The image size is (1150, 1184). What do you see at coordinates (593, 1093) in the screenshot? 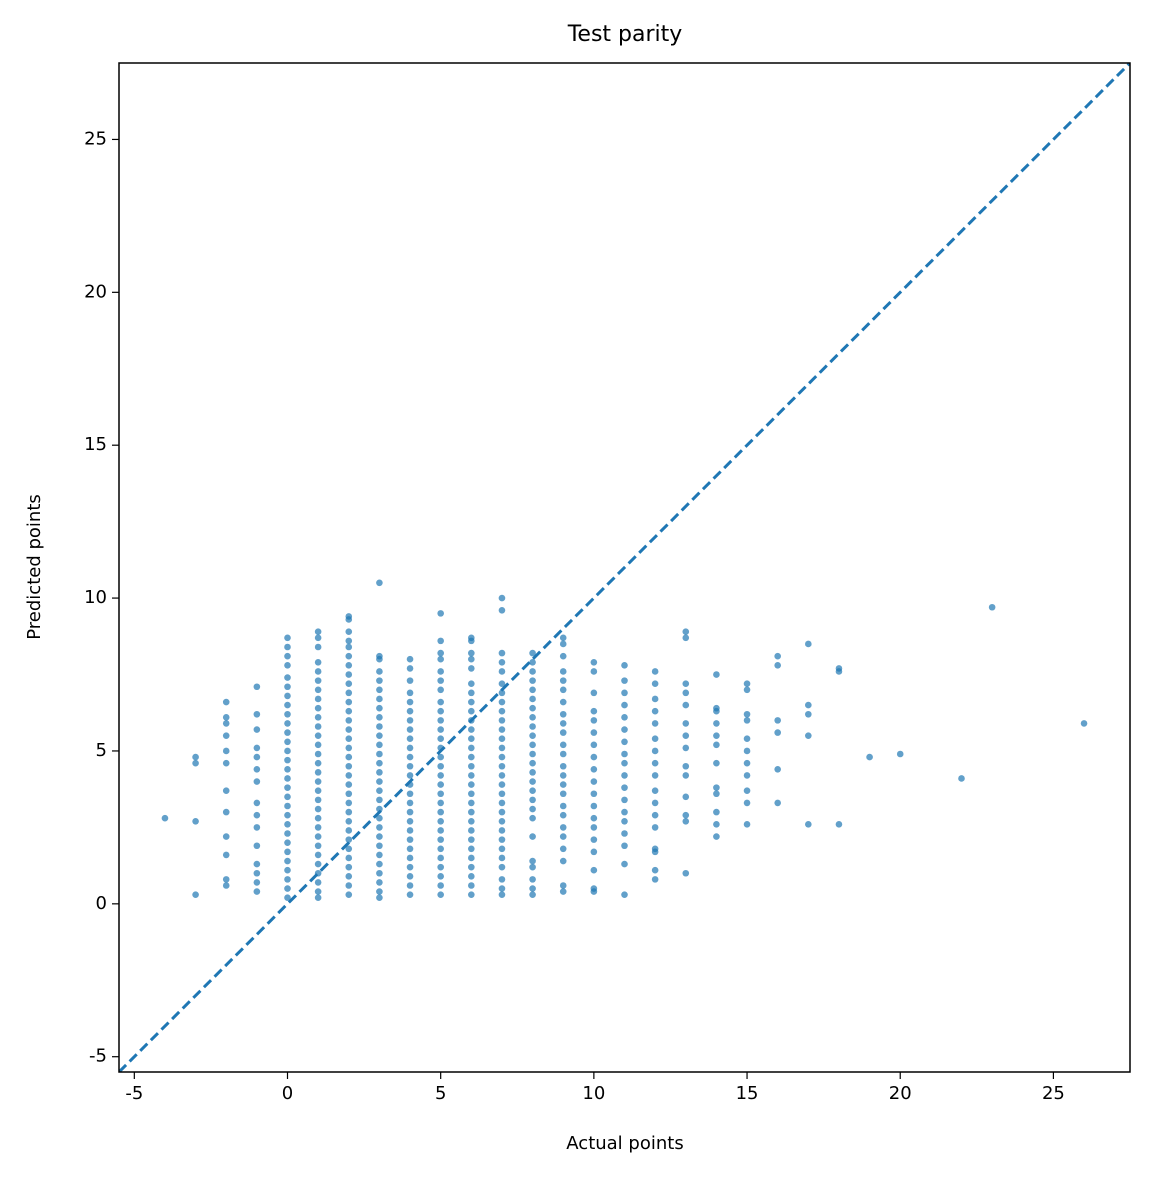
I see `x-tick-label: 10` at bounding box center [593, 1093].